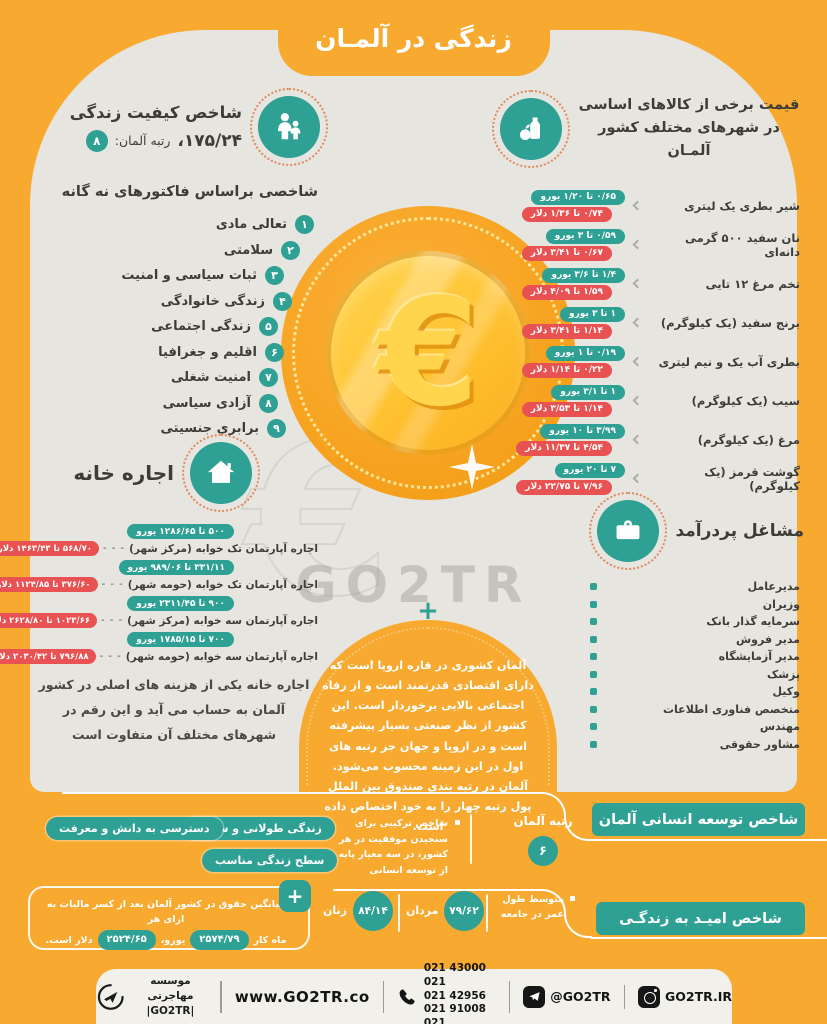 This screenshot has width=827, height=1024. Describe the element at coordinates (585, 353) in the screenshot. I see `price-euro-badge: ۰/۱۹ تا ۱ یورو` at that location.